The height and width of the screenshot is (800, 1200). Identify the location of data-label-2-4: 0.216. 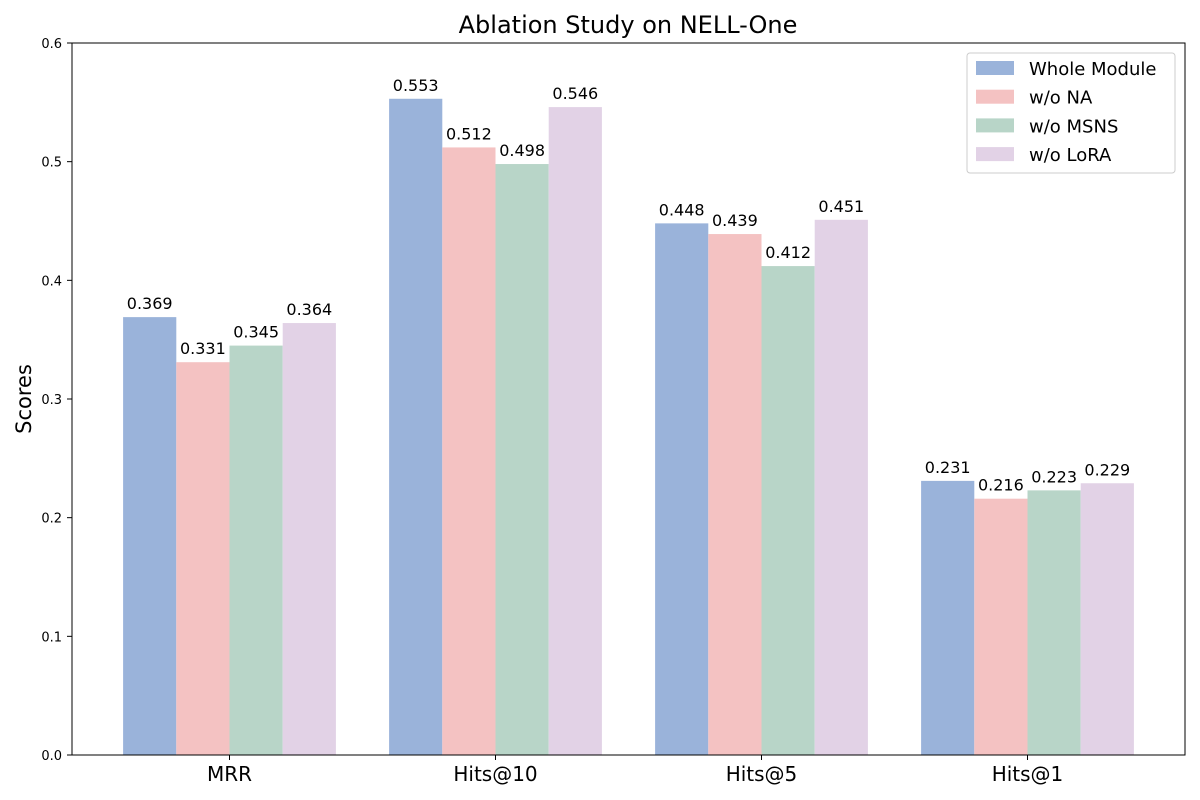
(1001, 485).